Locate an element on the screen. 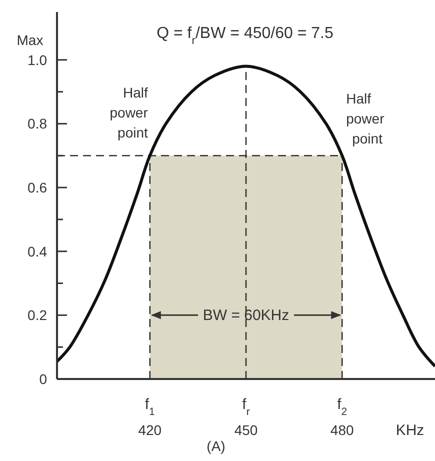 Image resolution: width=435 pixels, height=461 pixels. ref-line-label: f$_{1}$ is located at coordinates (150, 407).